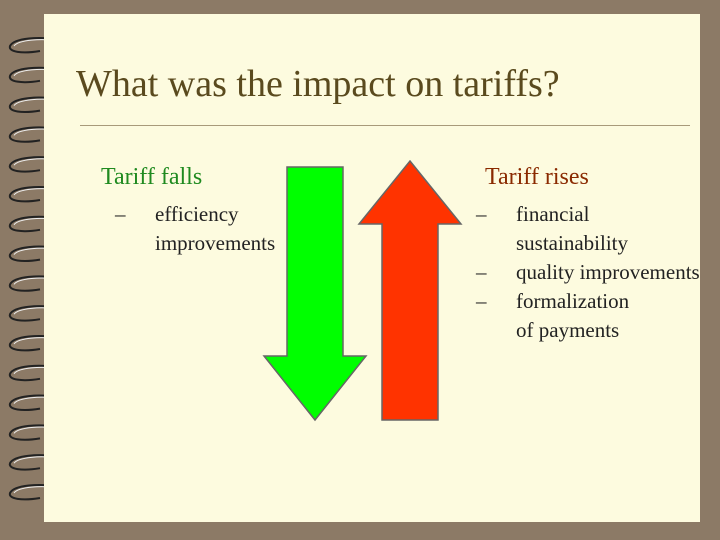  What do you see at coordinates (152, 177) in the screenshot?
I see `tariff-falls-heading: Tariff falls` at bounding box center [152, 177].